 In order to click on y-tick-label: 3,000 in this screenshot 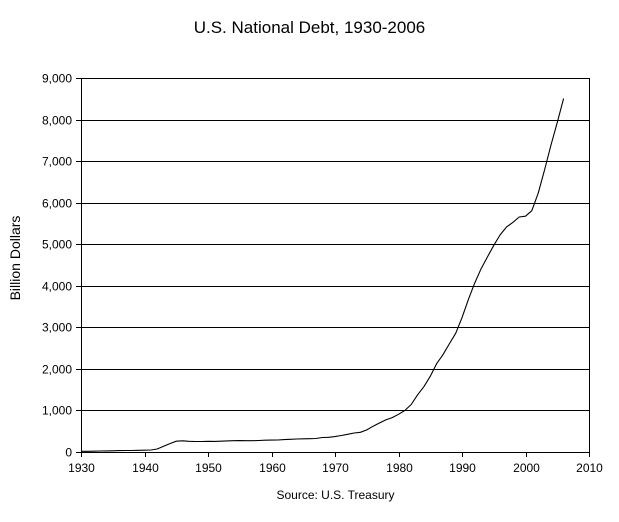, I will do `click(57, 328)`.